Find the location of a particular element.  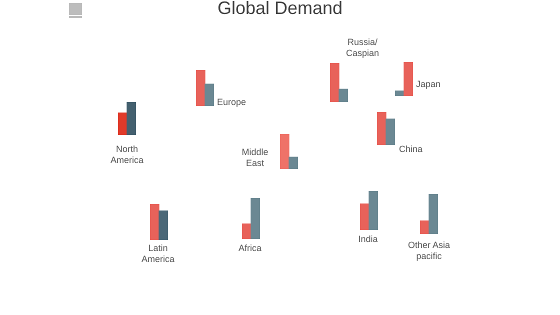

text: India is located at coordinates (368, 239).